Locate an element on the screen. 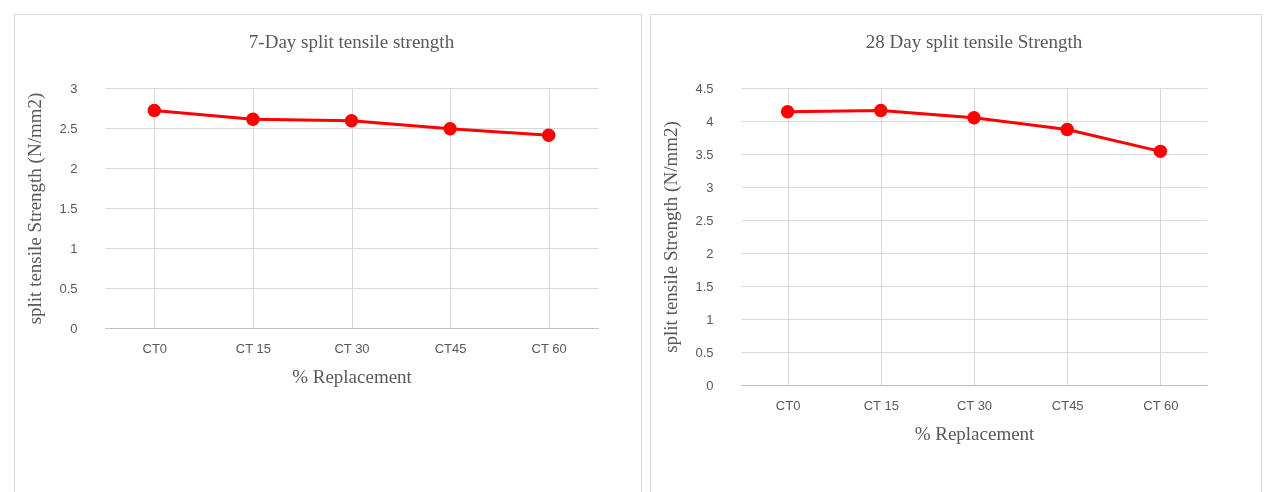  y-tick-label: 4 is located at coordinates (710, 121).